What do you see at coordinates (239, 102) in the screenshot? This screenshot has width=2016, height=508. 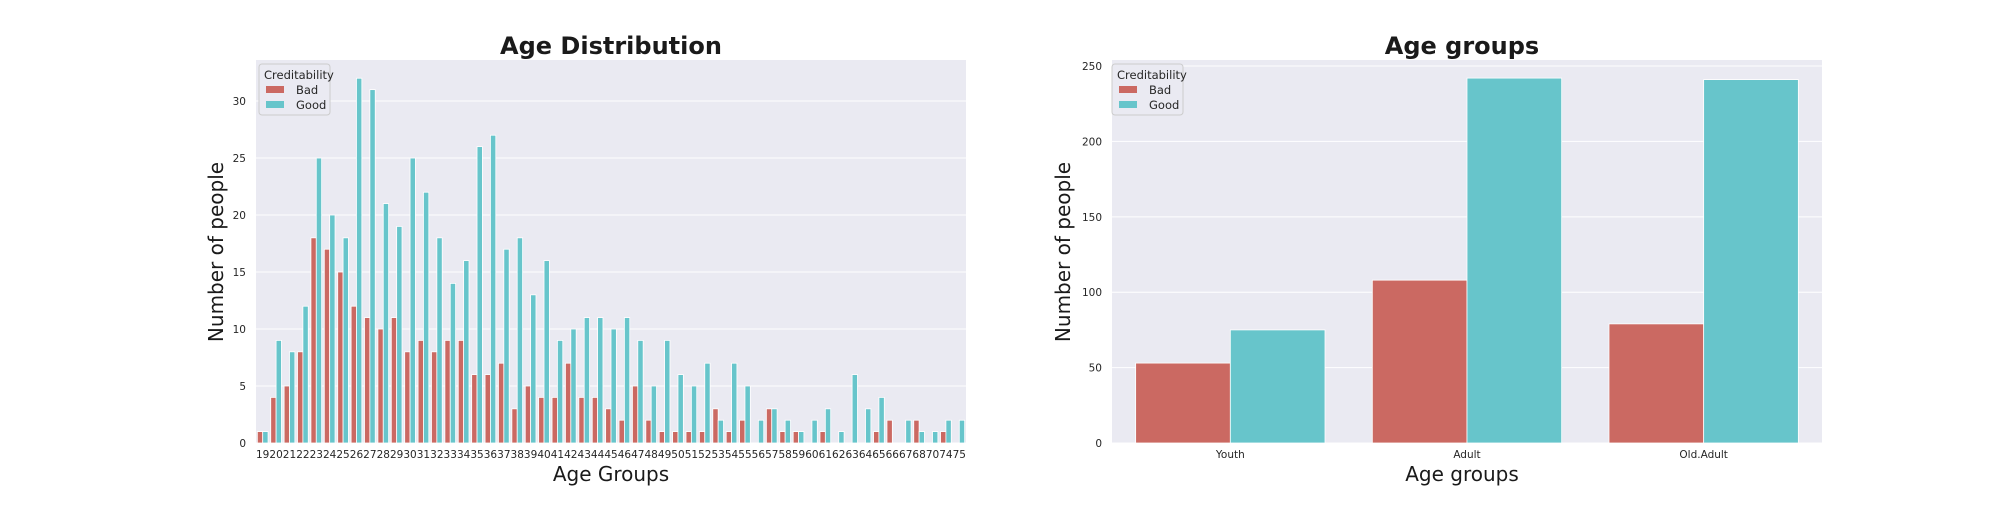 I see `y-tick-label: 30` at bounding box center [239, 102].